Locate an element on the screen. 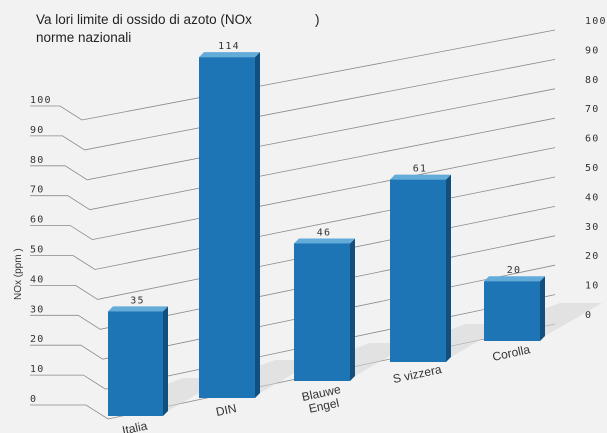 The image size is (607, 433). category-label: Corolla is located at coordinates (511, 353).